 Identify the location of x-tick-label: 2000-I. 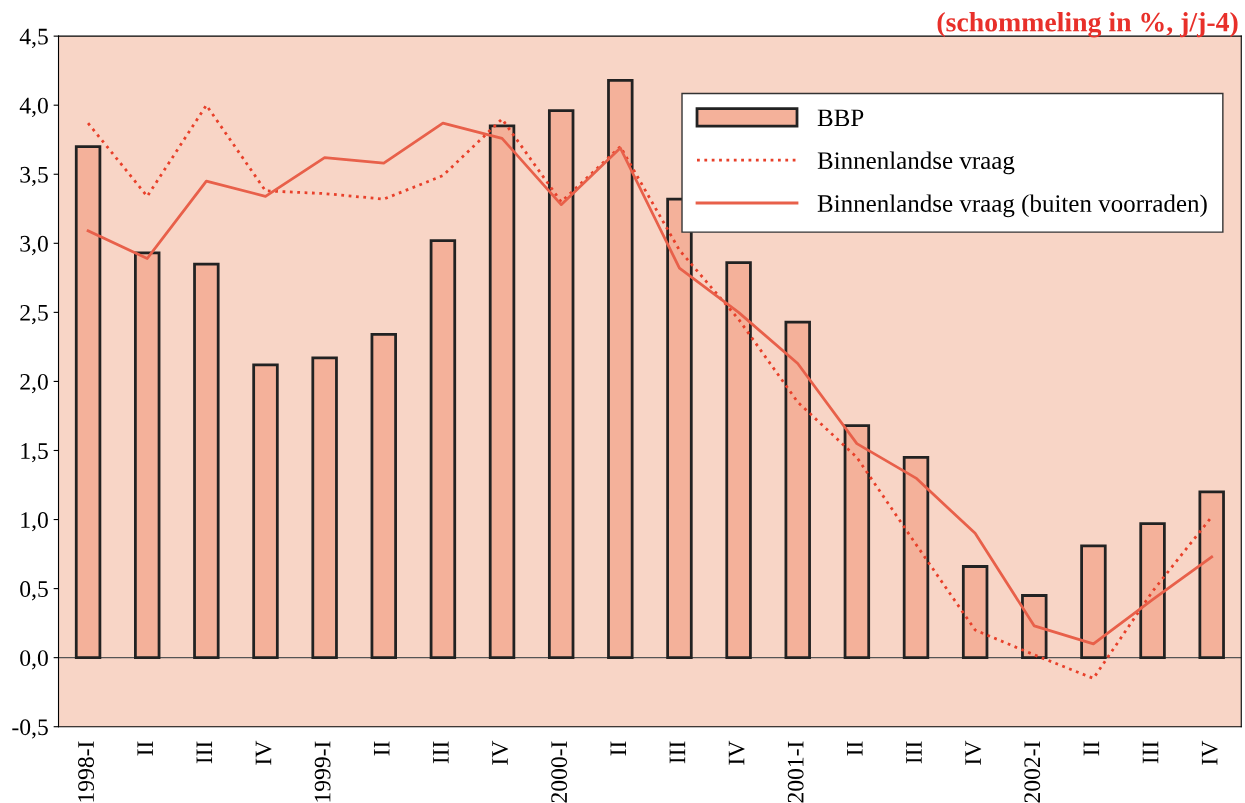
(559, 772).